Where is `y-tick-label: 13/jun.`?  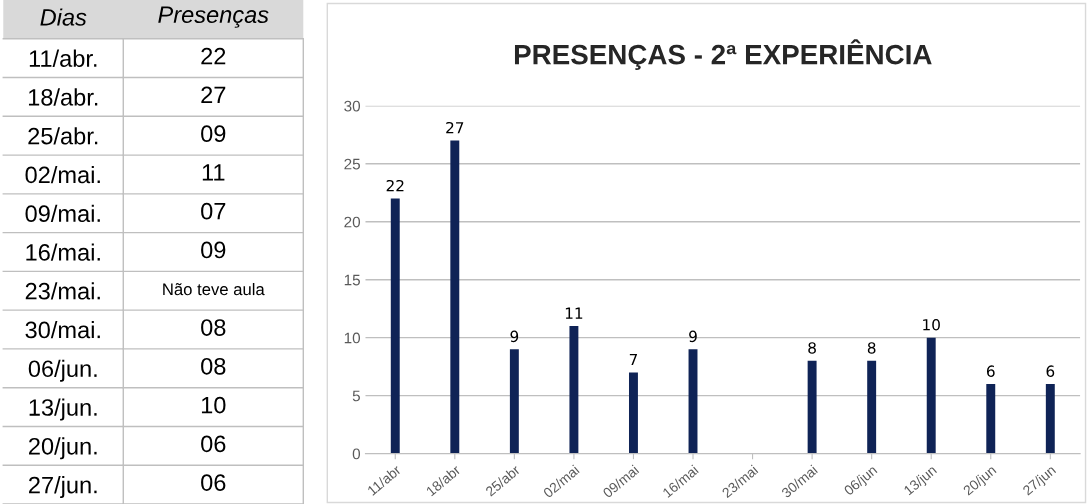 y-tick-label: 13/jun. is located at coordinates (63, 409).